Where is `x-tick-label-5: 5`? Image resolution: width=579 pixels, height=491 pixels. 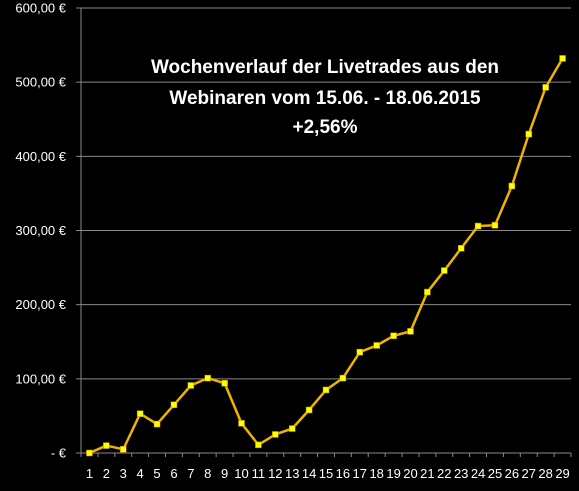 x-tick-label-5: 5 is located at coordinates (156, 473).